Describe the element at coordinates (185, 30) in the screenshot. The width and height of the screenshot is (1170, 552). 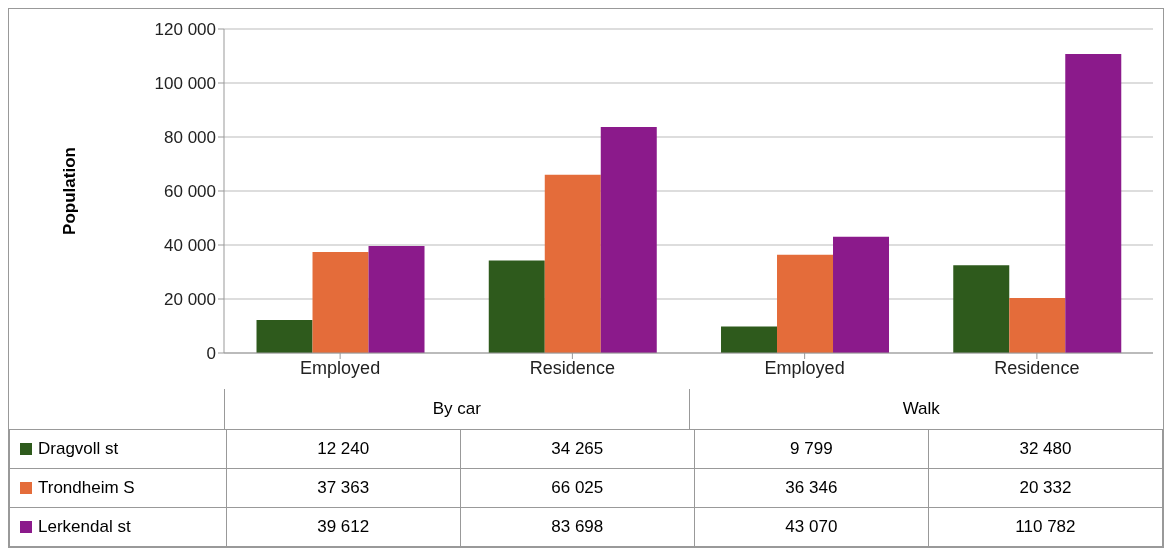
I see `y-tick-label: 120 000` at that location.